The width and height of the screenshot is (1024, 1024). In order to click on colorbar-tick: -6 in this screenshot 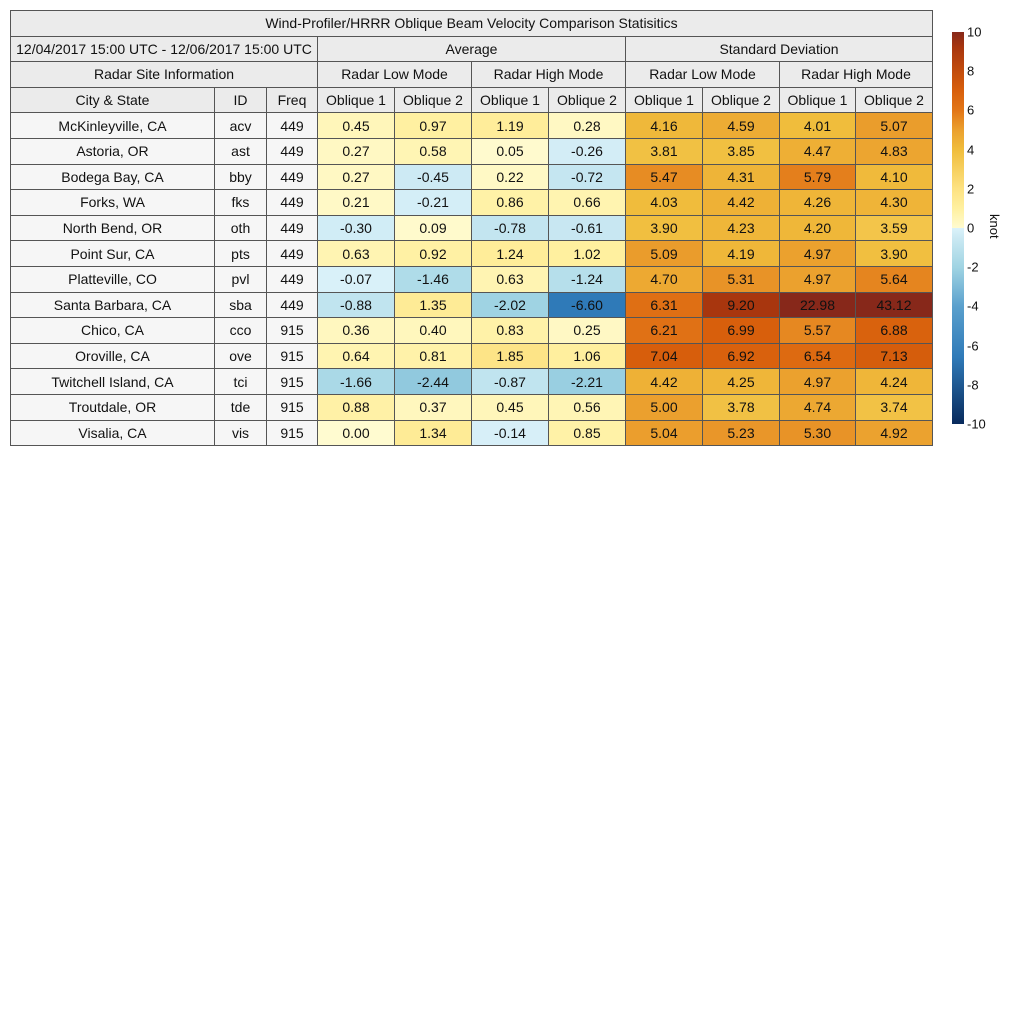, I will do `click(973, 346)`.